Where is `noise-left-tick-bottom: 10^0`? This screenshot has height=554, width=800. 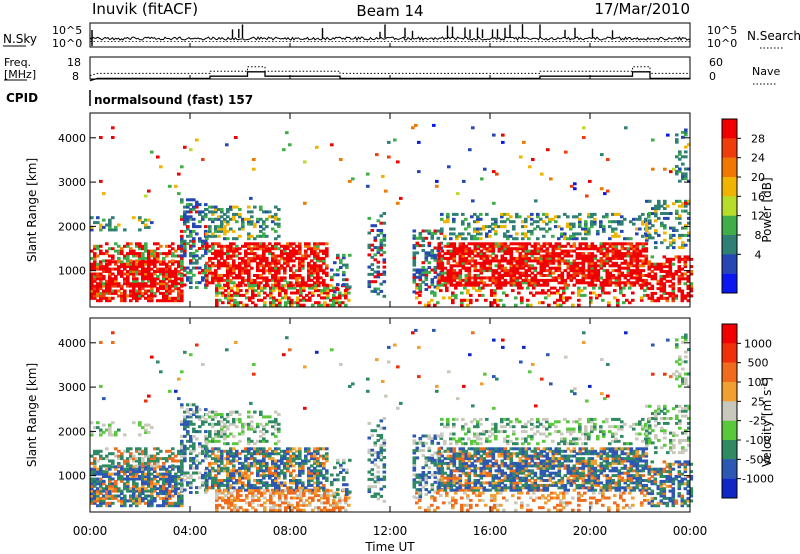
noise-left-tick-bottom: 10^0 is located at coordinates (67, 43).